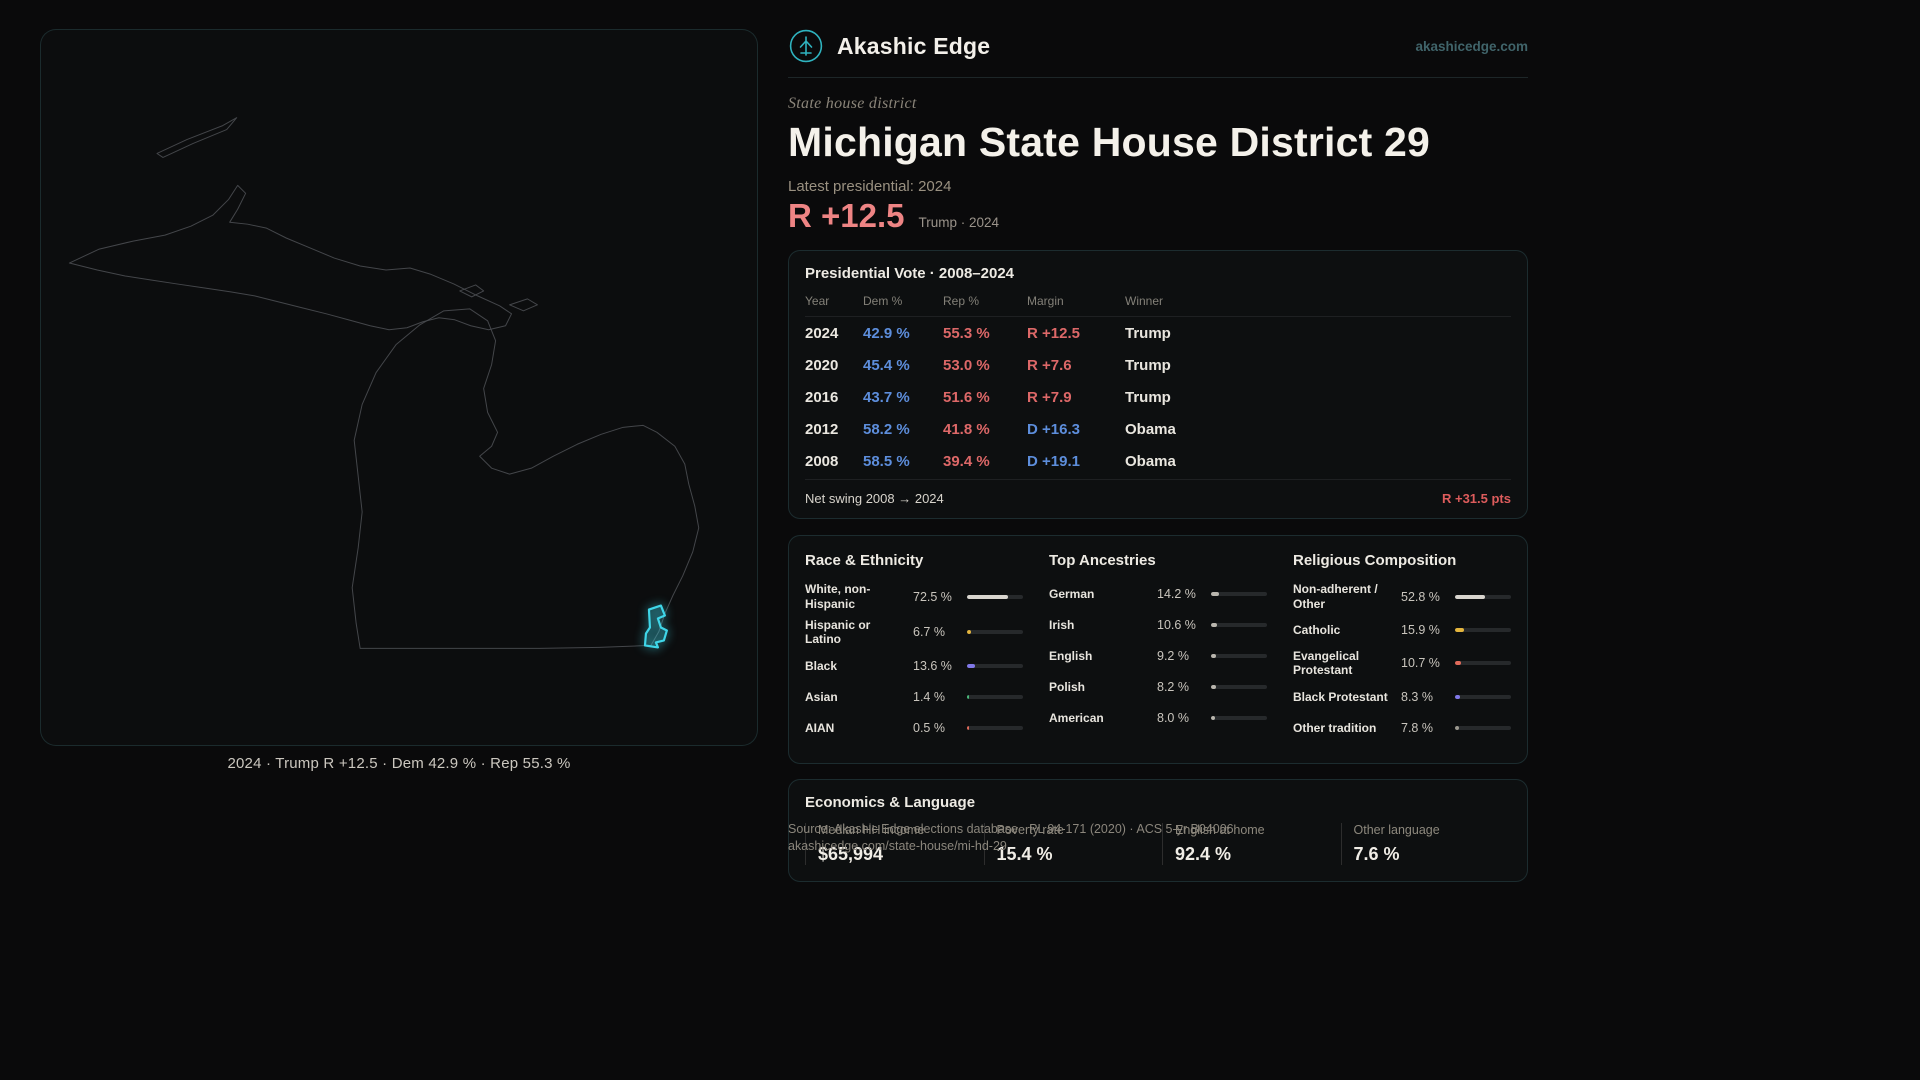 This screenshot has width=1920, height=1080. I want to click on column-header: Winner, so click(1144, 301).